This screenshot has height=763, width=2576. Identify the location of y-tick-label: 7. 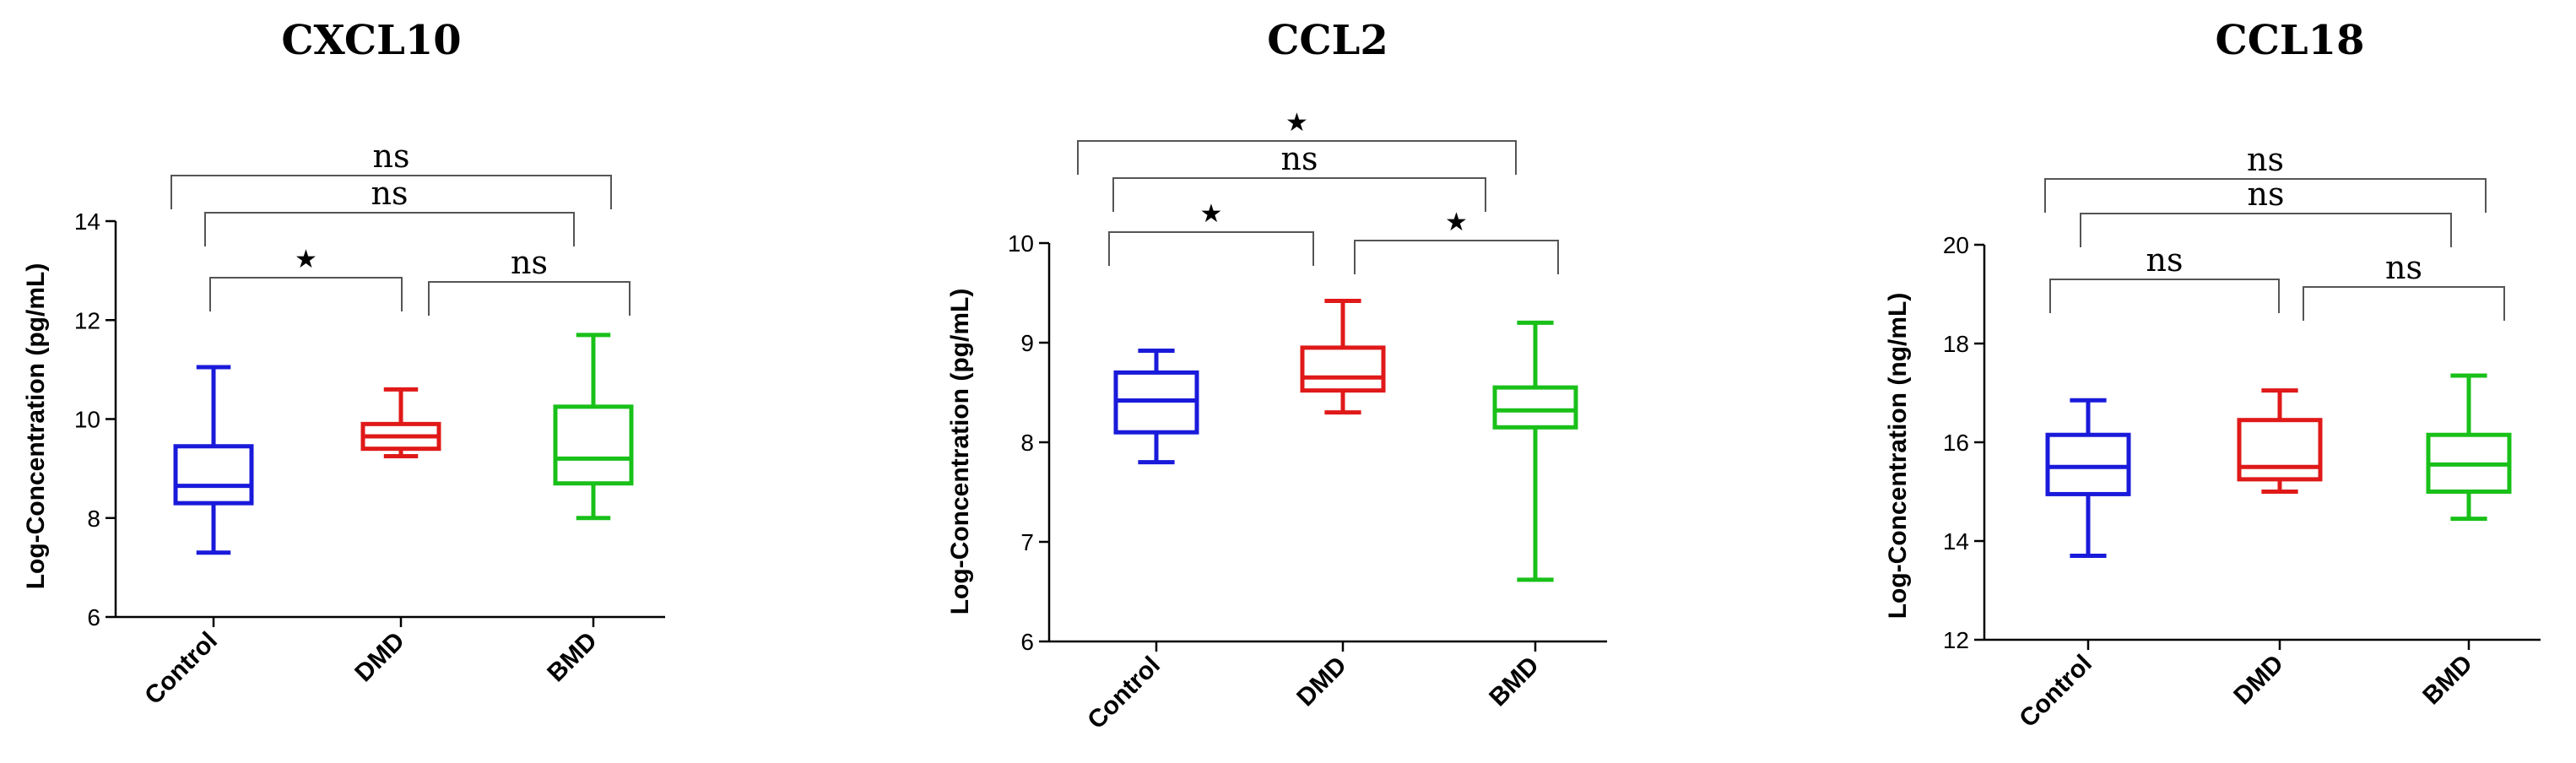
(1027, 542).